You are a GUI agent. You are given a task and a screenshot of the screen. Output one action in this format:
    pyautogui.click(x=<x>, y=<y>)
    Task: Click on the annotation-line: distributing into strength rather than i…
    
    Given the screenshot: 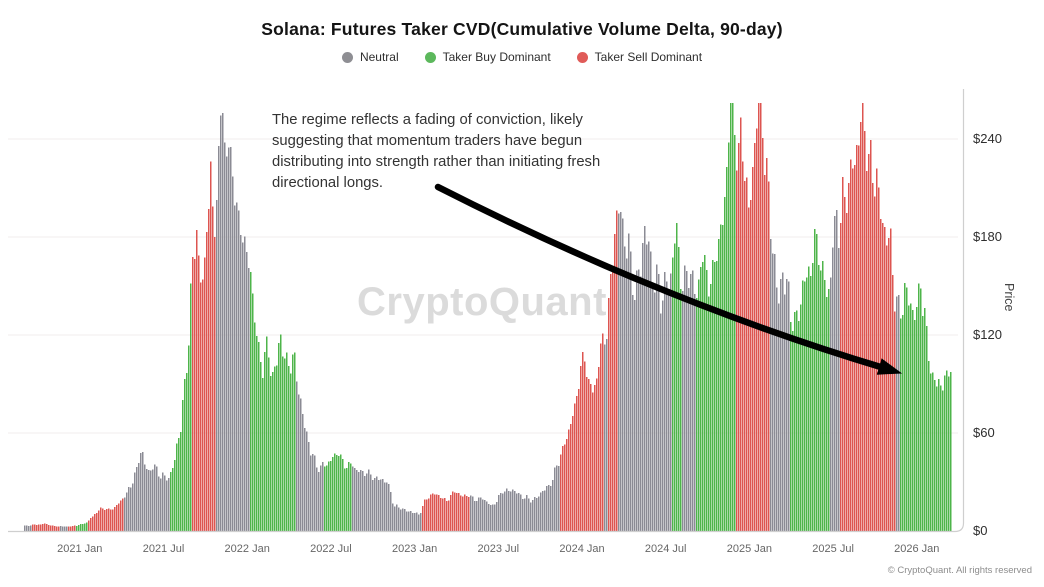 What is the action you would take?
    pyautogui.click(x=436, y=162)
    